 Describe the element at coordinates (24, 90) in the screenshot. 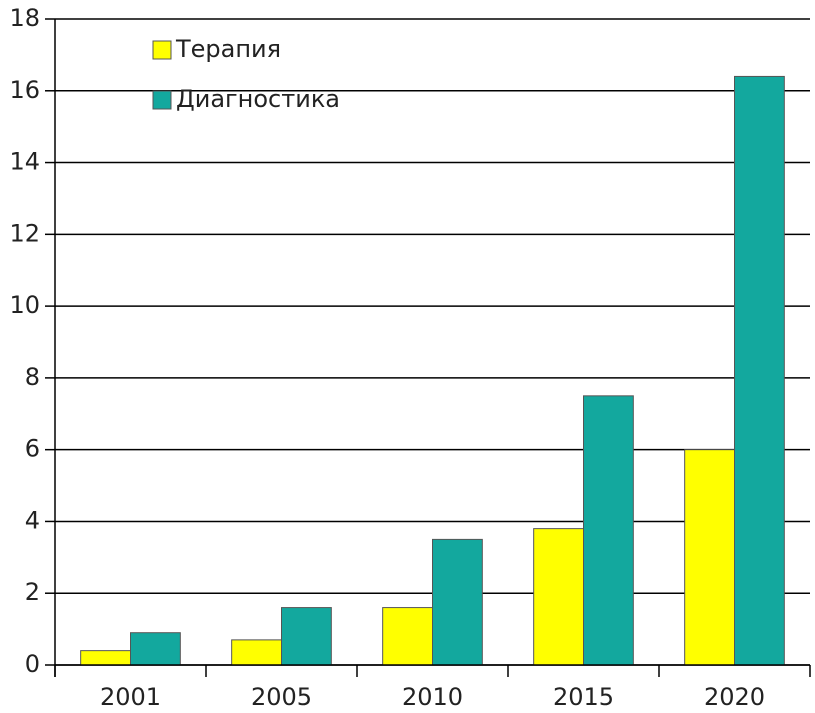

I see `y-tick-label: 16` at that location.